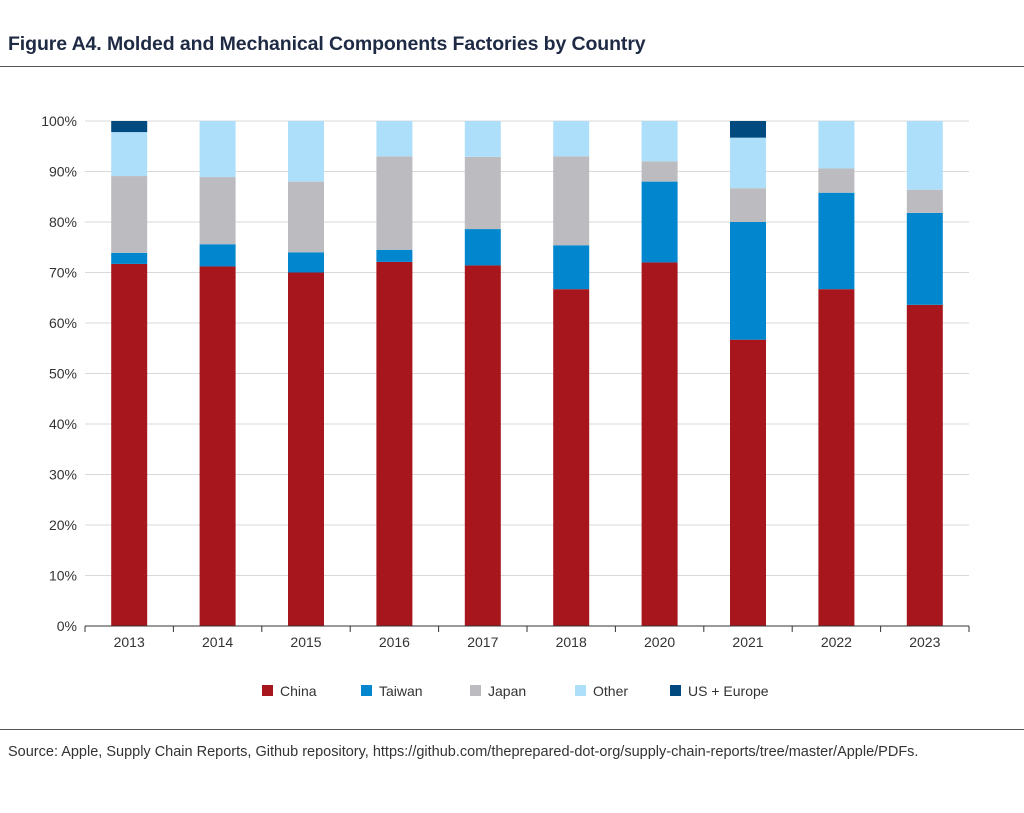 This screenshot has width=1024, height=813. Describe the element at coordinates (401, 691) in the screenshot. I see `legend-label-taiwan: Taiwan` at that location.